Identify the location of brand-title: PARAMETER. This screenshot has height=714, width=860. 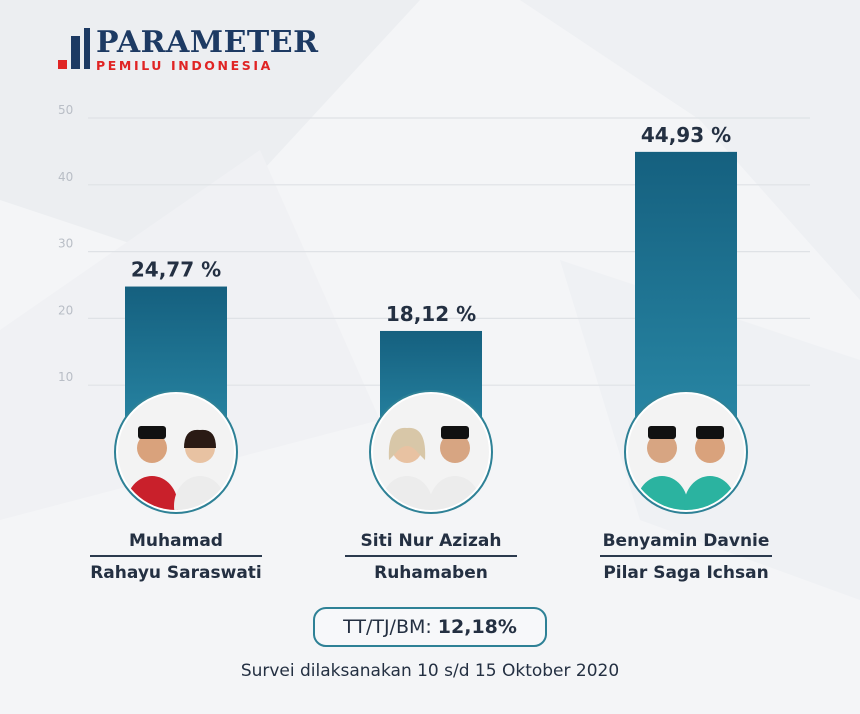
(207, 42).